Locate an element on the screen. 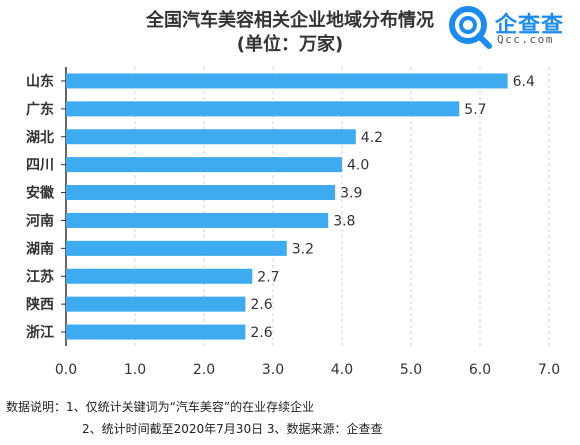 This screenshot has height=445, width=580. category-label: 湖南 is located at coordinates (40, 248).